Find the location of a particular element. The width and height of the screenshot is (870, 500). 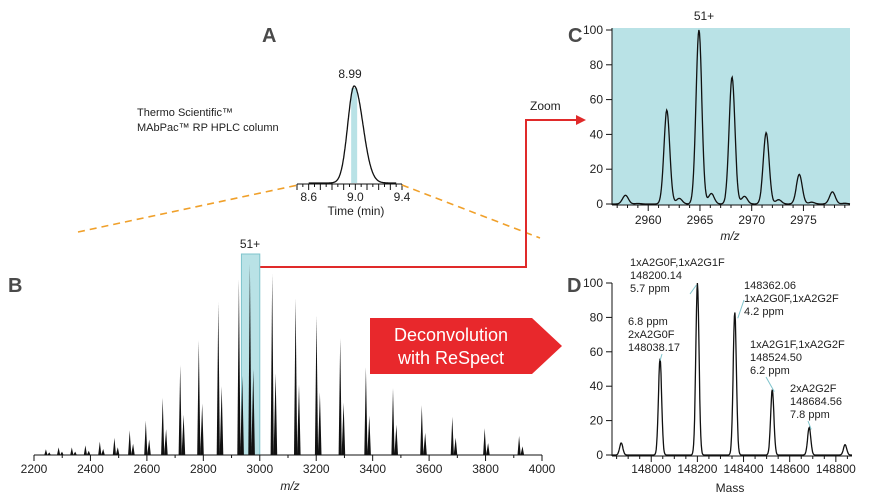

annotation-line: 6.2 ppm is located at coordinates (770, 371).